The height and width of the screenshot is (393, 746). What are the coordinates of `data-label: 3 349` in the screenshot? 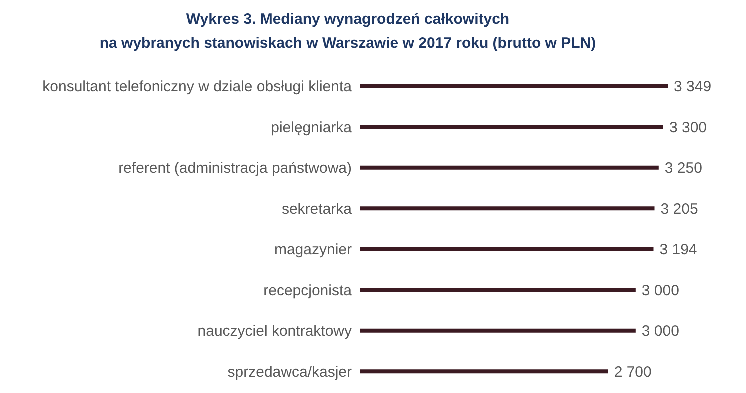 It's located at (693, 87).